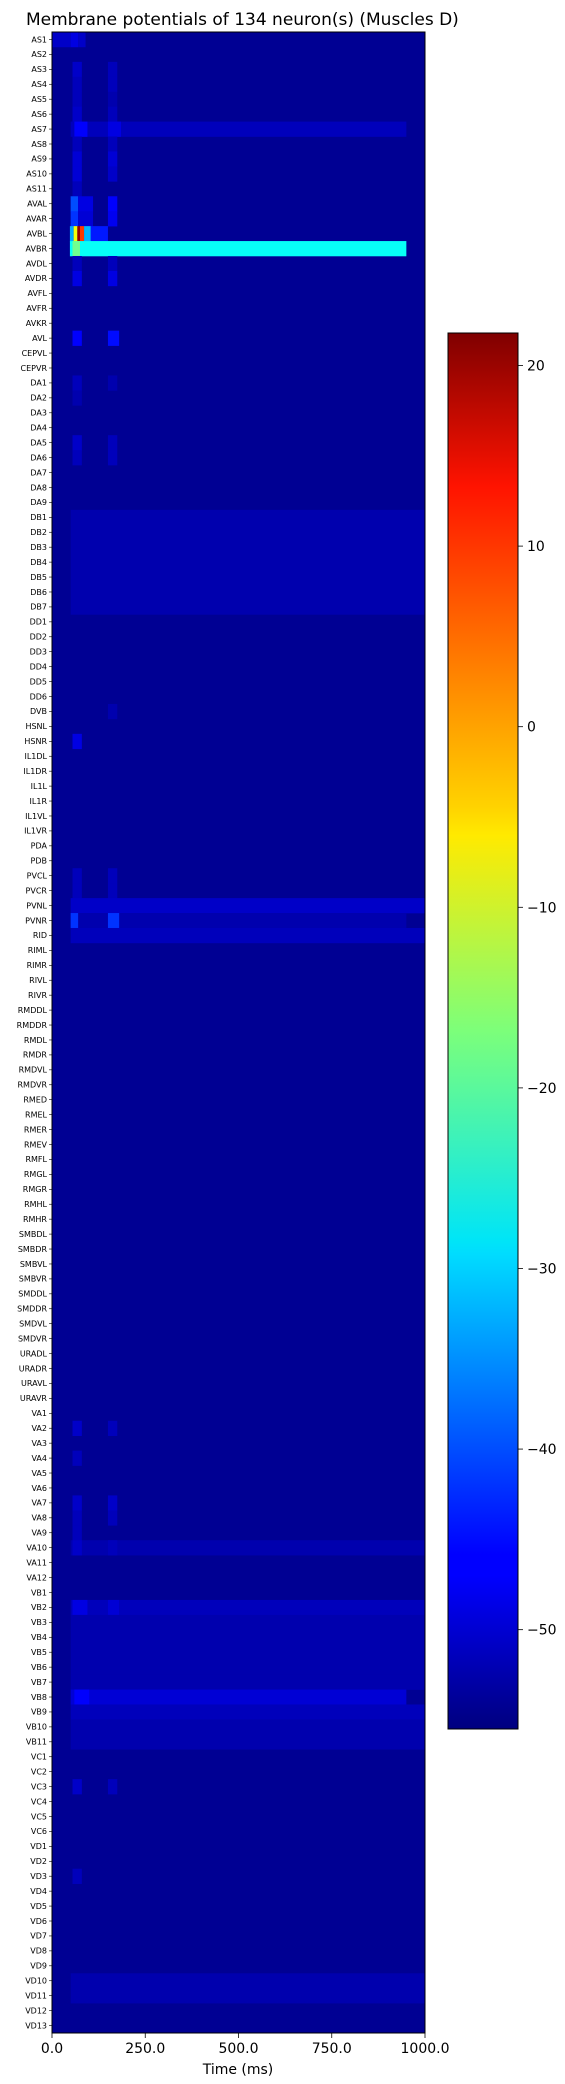 This screenshot has width=565, height=2084. I want to click on heat-cell-pvnl, so click(248, 905).